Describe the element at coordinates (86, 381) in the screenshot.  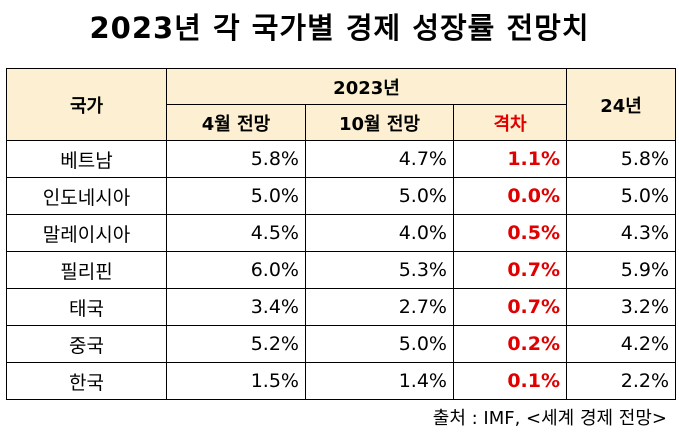
I see `country-cell: 한국` at that location.